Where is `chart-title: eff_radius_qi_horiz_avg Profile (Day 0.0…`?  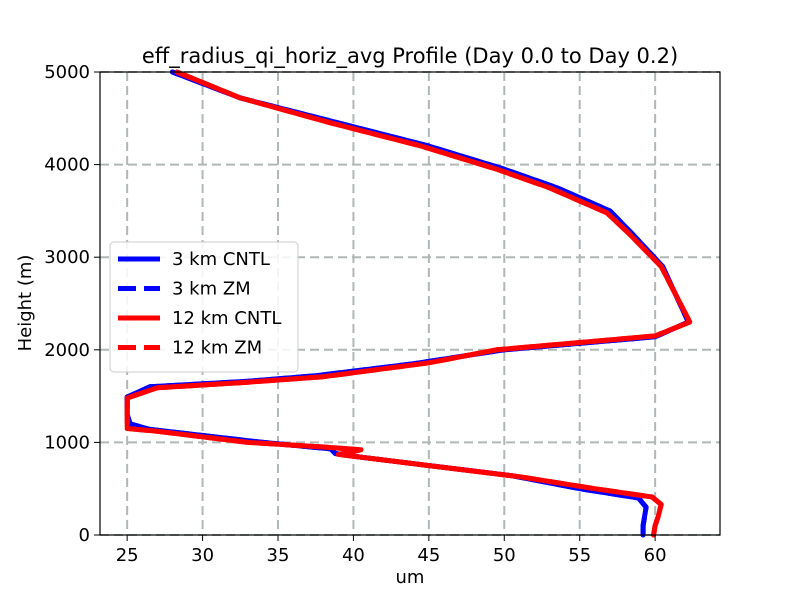 chart-title: eff_radius_qi_horiz_avg Profile (Day 0.0… is located at coordinates (410, 56).